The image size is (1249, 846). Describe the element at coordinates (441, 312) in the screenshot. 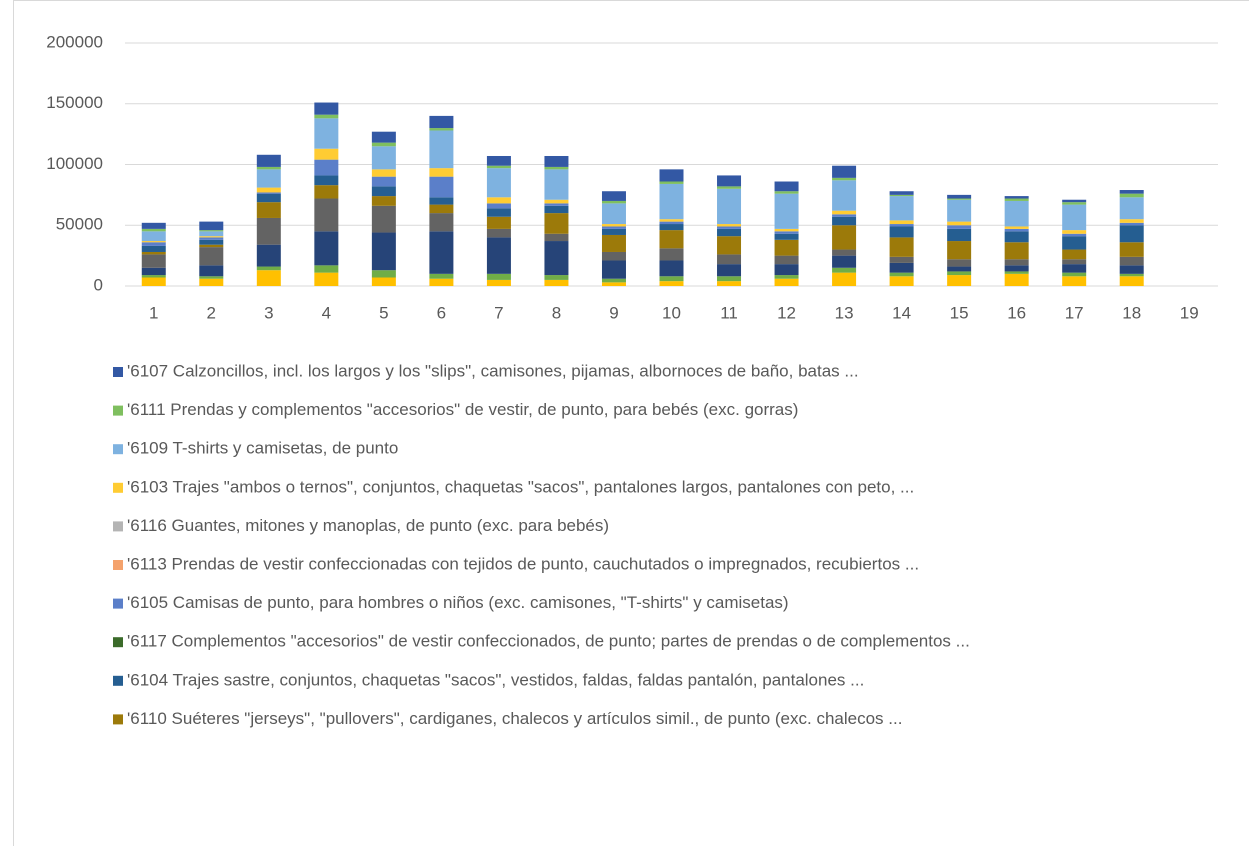

I see `x-tick-label: 6` at that location.